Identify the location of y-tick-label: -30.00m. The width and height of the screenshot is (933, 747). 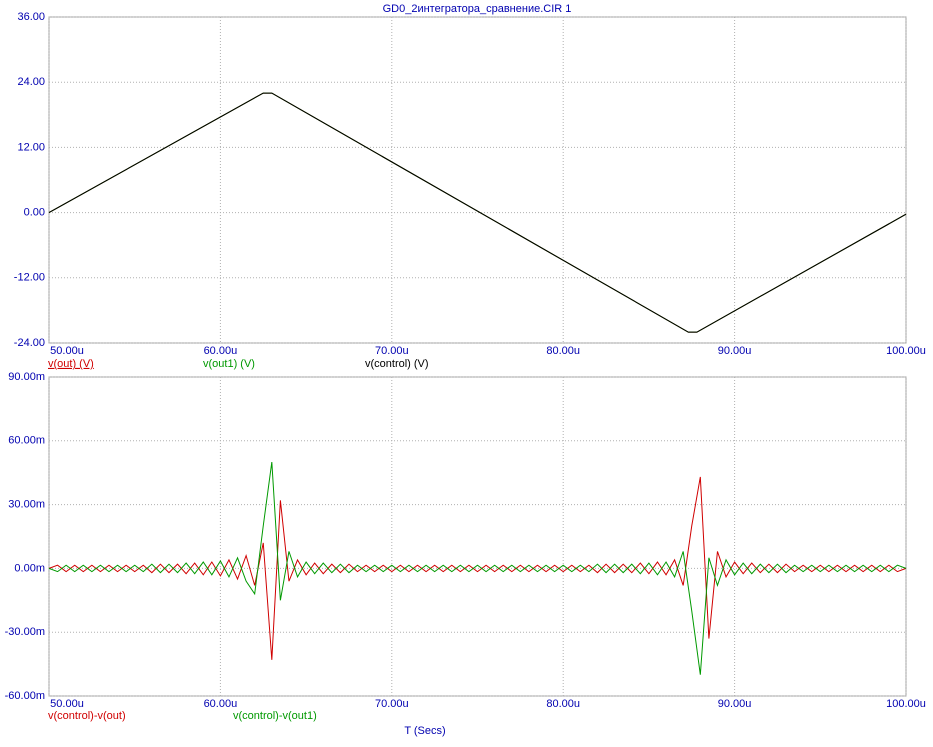
(25, 632).